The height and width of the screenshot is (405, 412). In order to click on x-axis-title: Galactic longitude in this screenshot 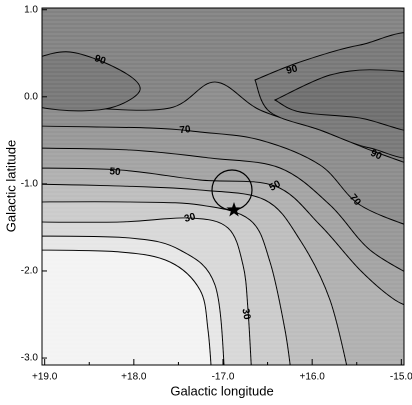, I will do `click(221, 390)`.